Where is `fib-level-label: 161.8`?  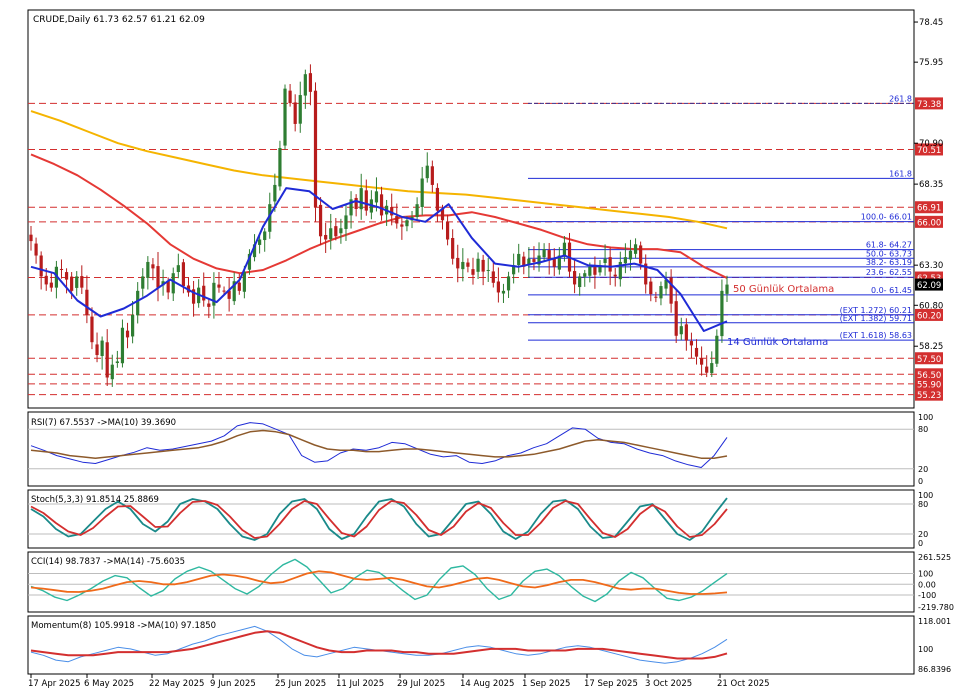 fib-level-label: 161.8 is located at coordinates (900, 173).